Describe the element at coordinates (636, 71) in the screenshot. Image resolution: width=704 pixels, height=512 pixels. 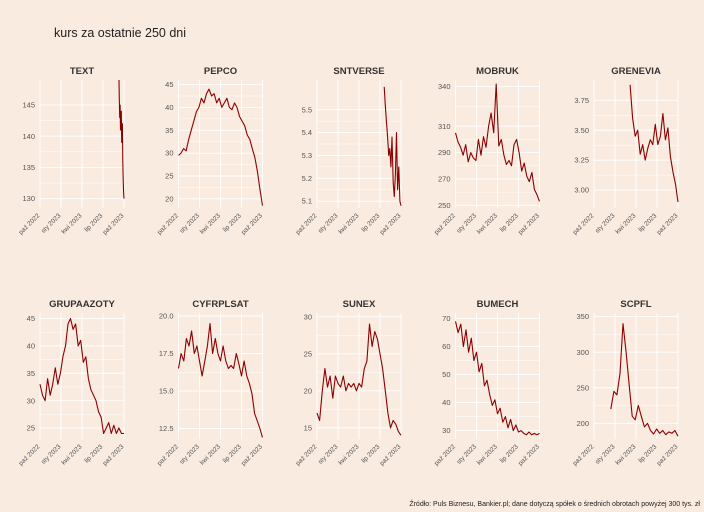
I see `panel-title: GRENEVIA` at that location.